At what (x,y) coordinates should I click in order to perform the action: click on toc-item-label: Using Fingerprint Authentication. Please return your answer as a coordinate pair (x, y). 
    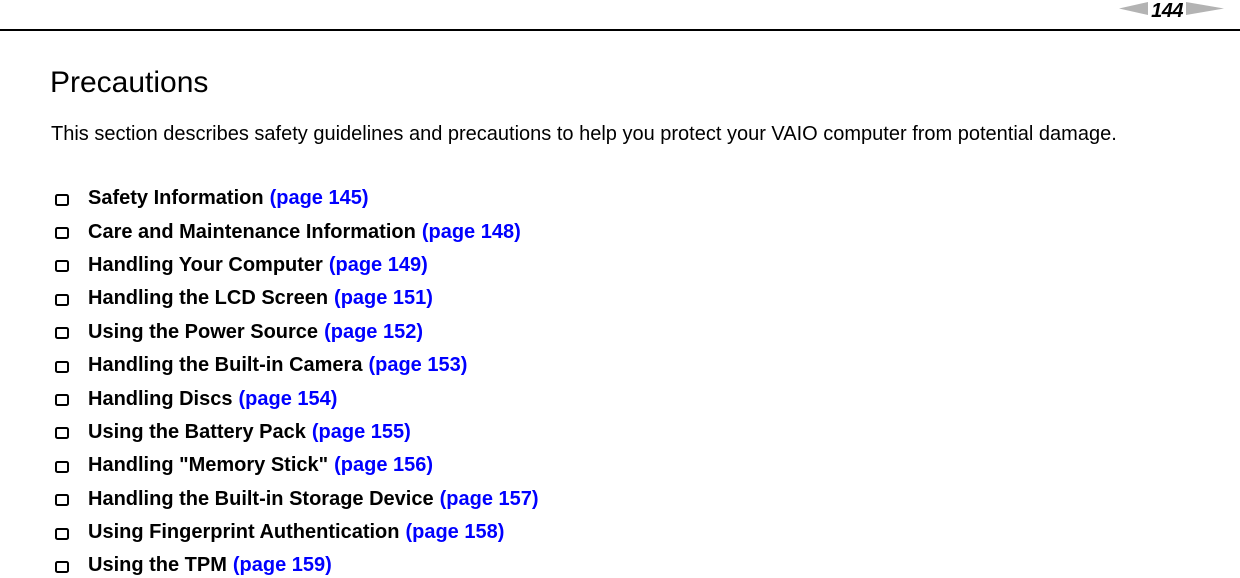
    Looking at the image, I should click on (244, 532).